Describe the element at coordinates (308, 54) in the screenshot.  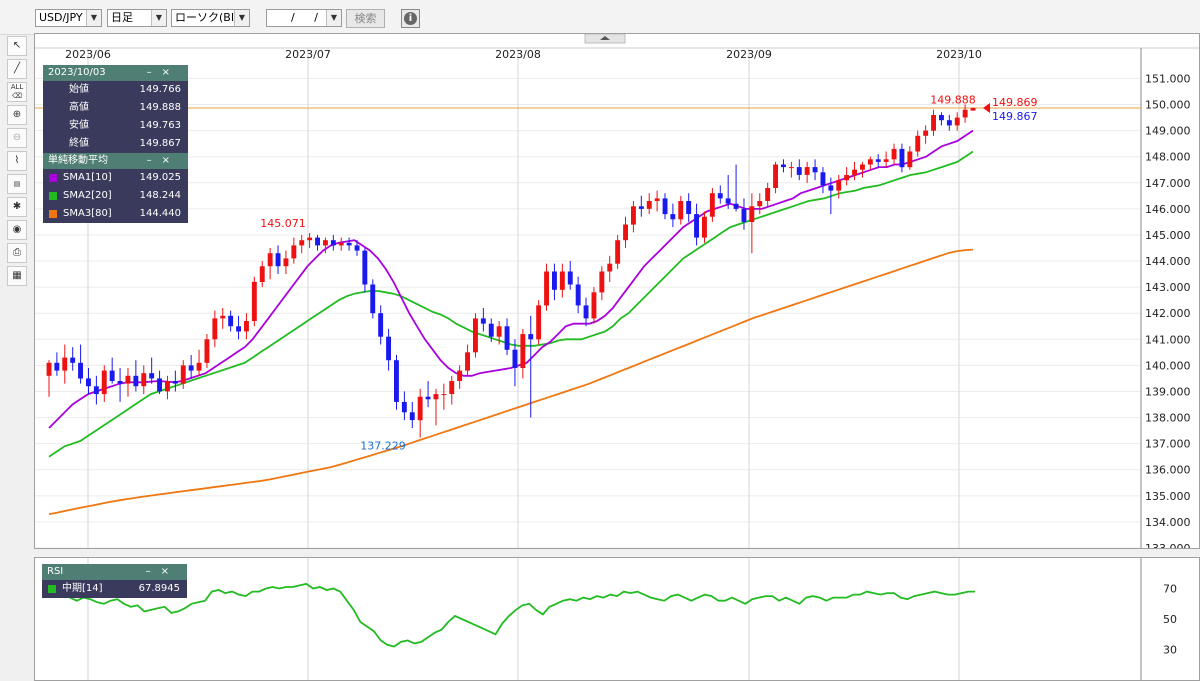
I see `x-tick-label: 2023/07` at that location.